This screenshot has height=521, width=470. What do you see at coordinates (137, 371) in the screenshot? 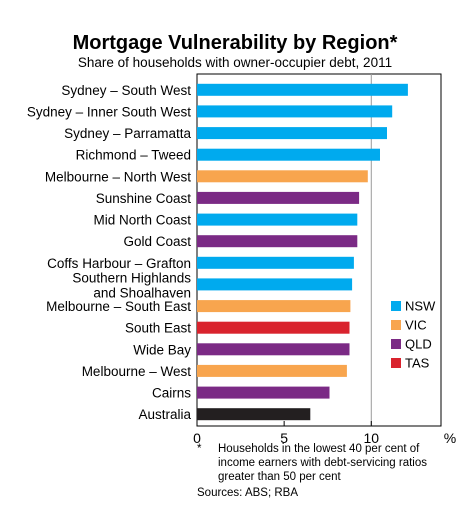
I see `category-label: Melbourne – West` at bounding box center [137, 371].